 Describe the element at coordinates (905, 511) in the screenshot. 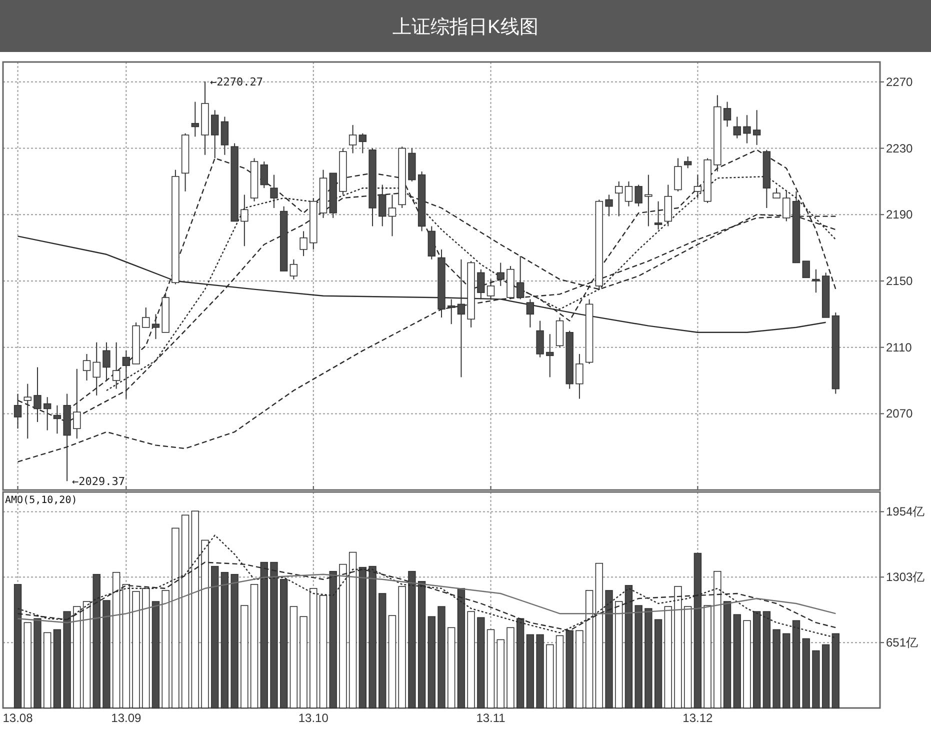

I see `y-tick-label: 1954亿` at that location.